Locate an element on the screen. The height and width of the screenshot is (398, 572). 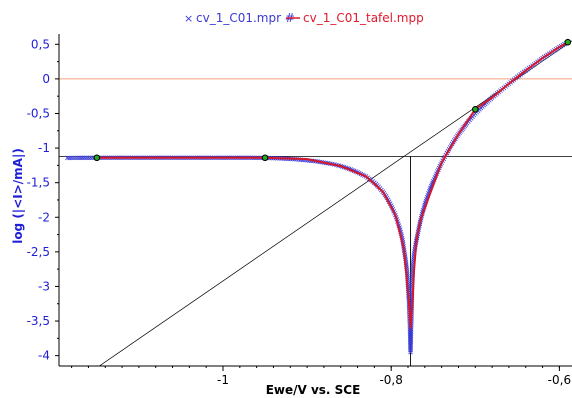
y-tick-label: -2,5 is located at coordinates (38, 252).